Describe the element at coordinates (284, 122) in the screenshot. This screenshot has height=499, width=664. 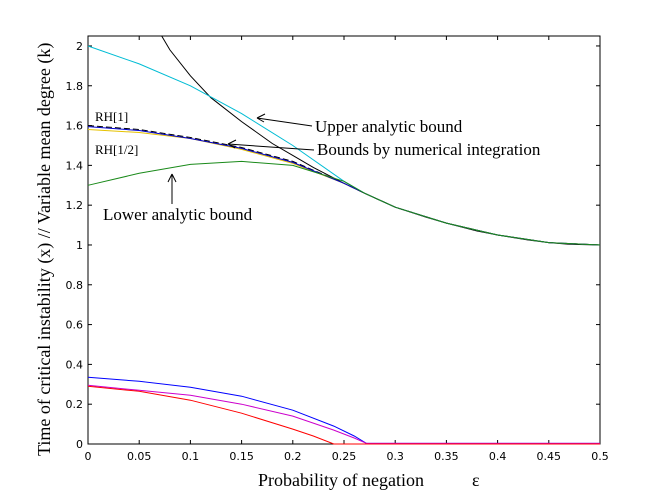
I see `arrow-upper-bound` at that location.